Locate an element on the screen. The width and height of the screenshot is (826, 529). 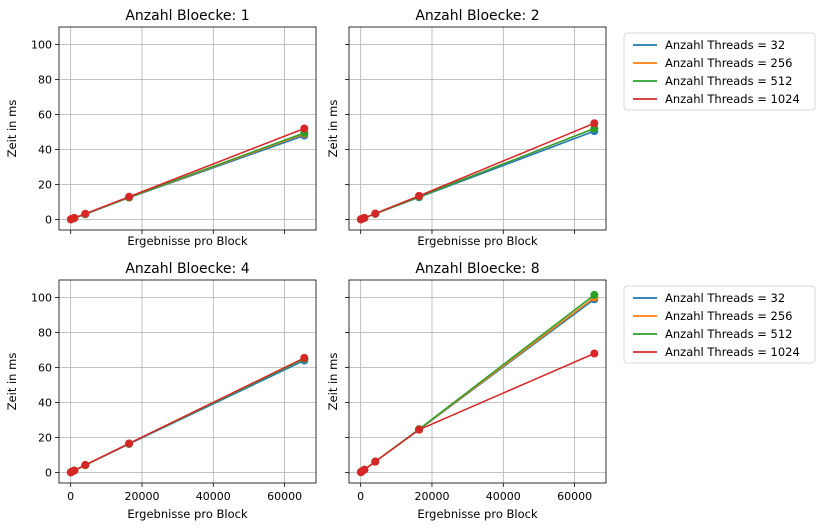
subplot-title: Anzahl Bloecke: 4 is located at coordinates (187, 269).